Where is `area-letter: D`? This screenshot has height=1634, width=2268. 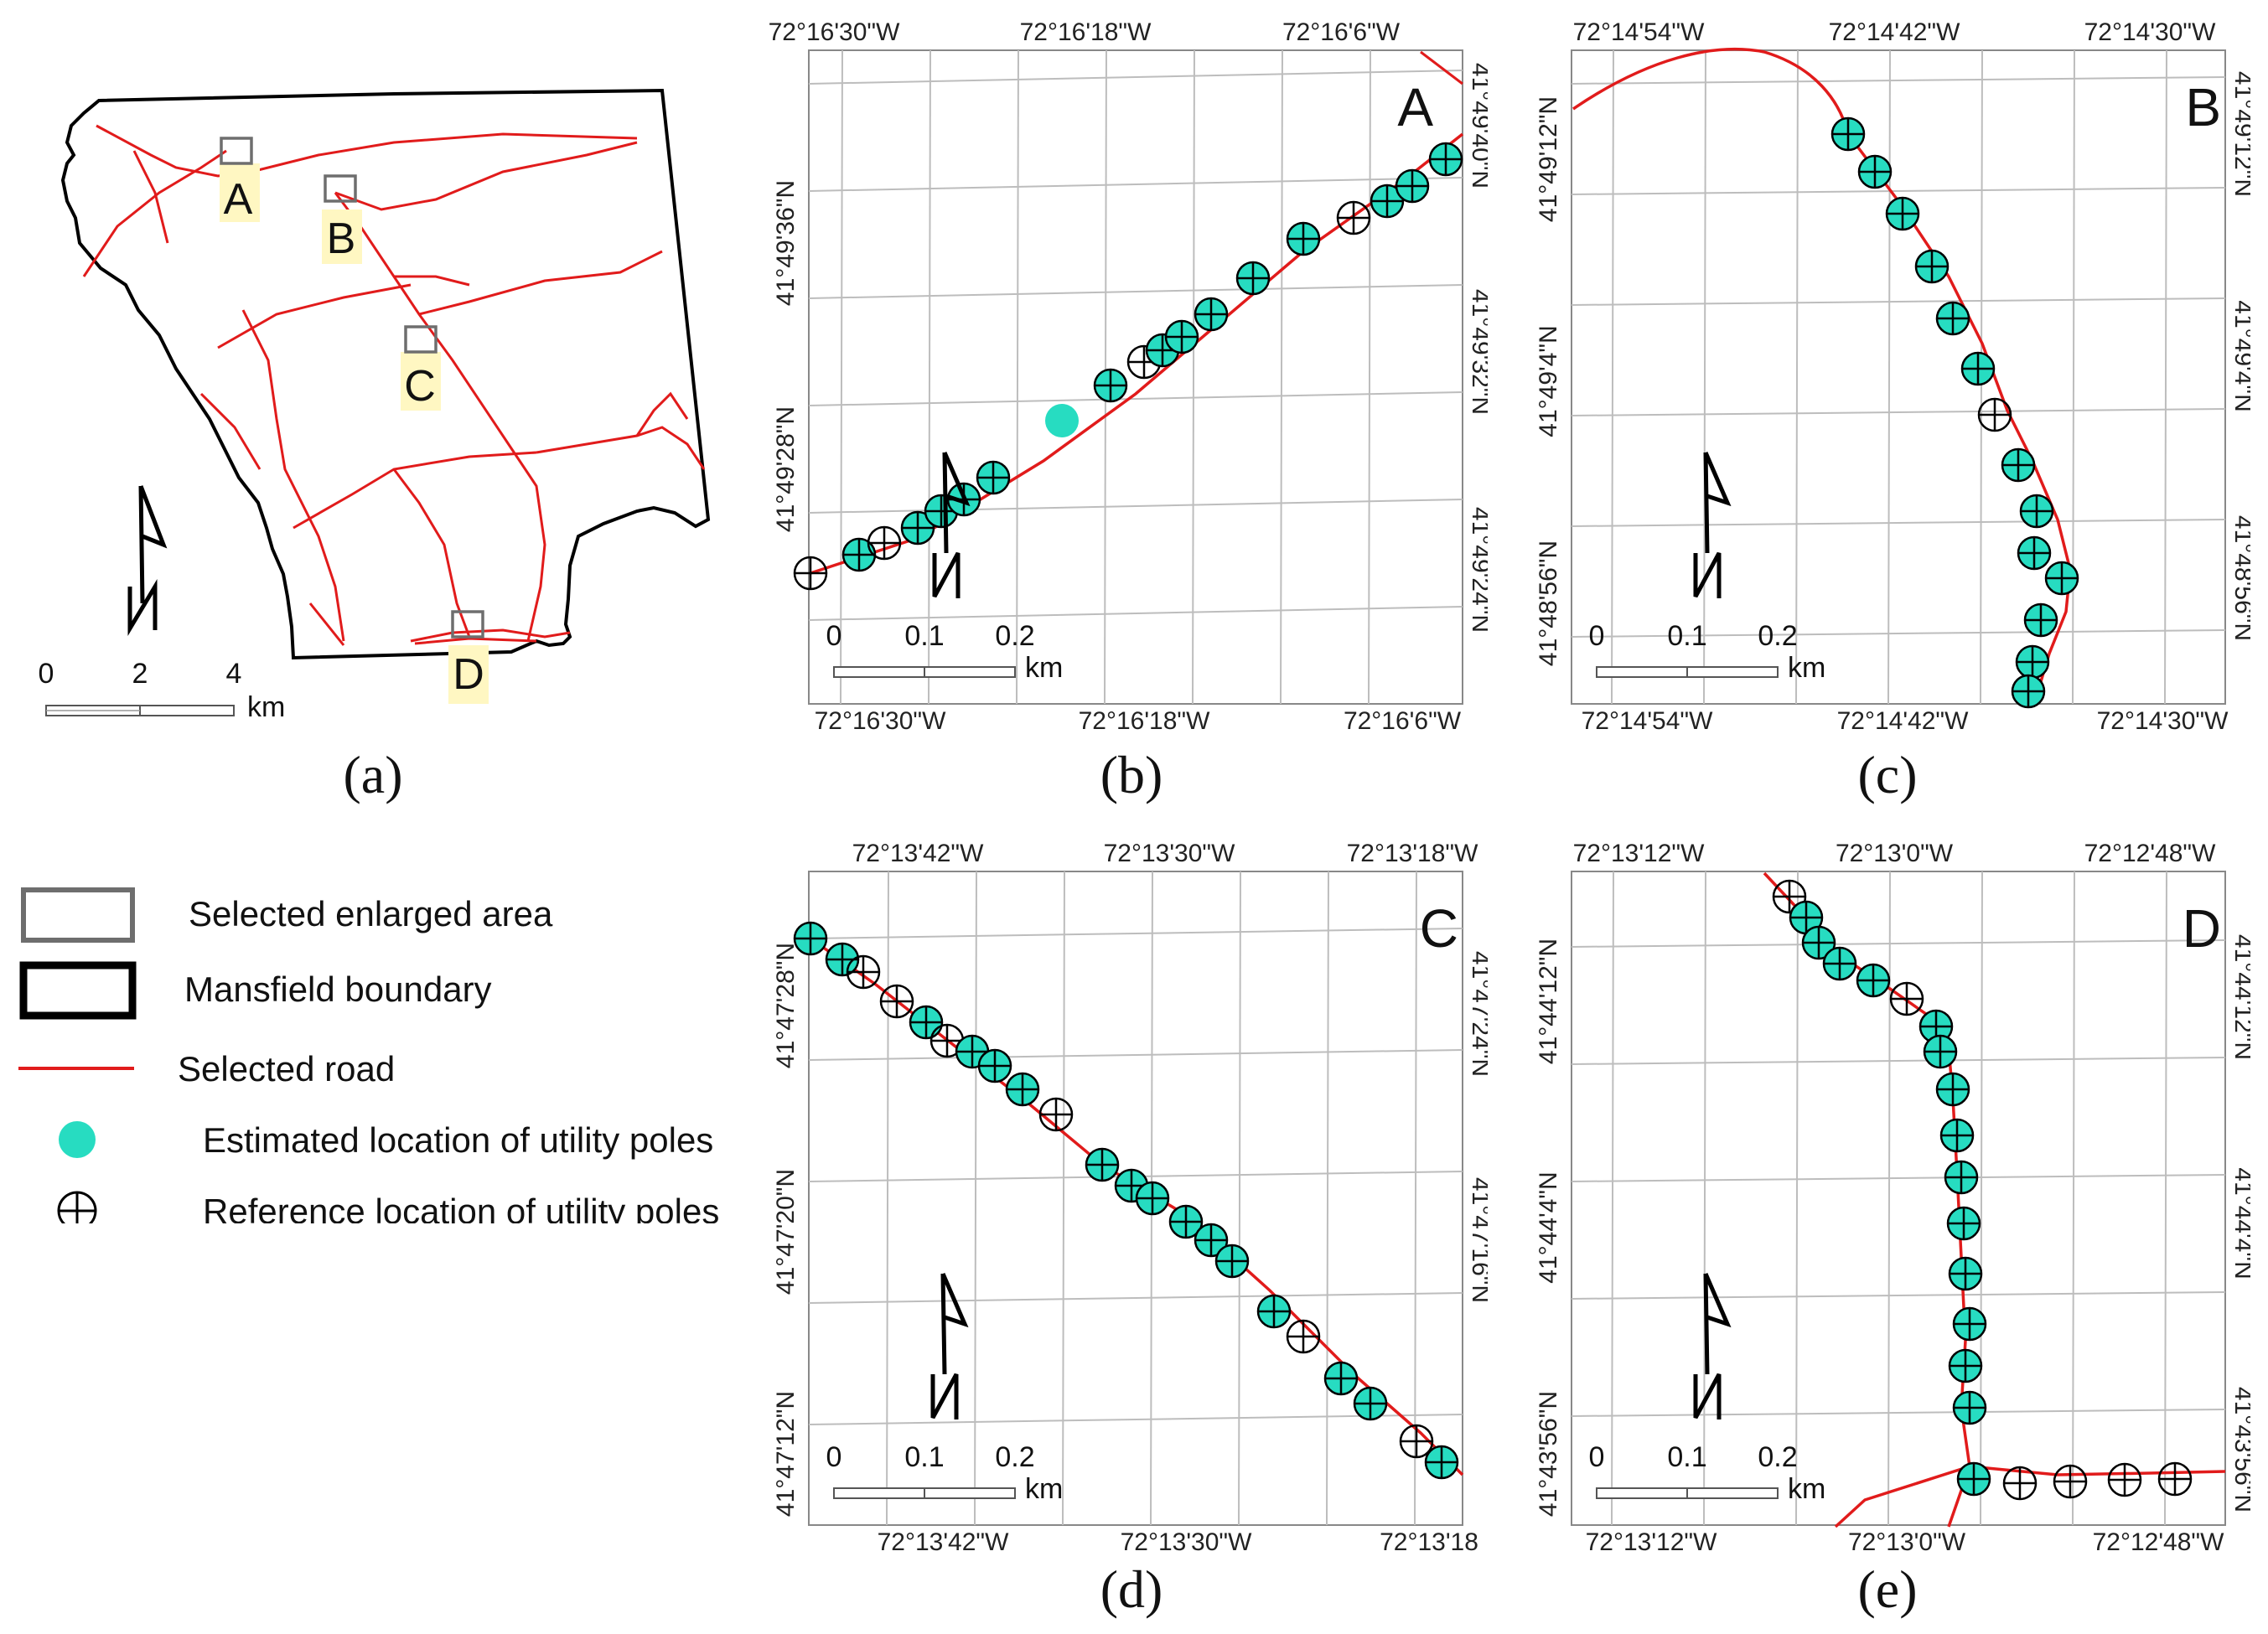
area-letter: D is located at coordinates (2202, 929).